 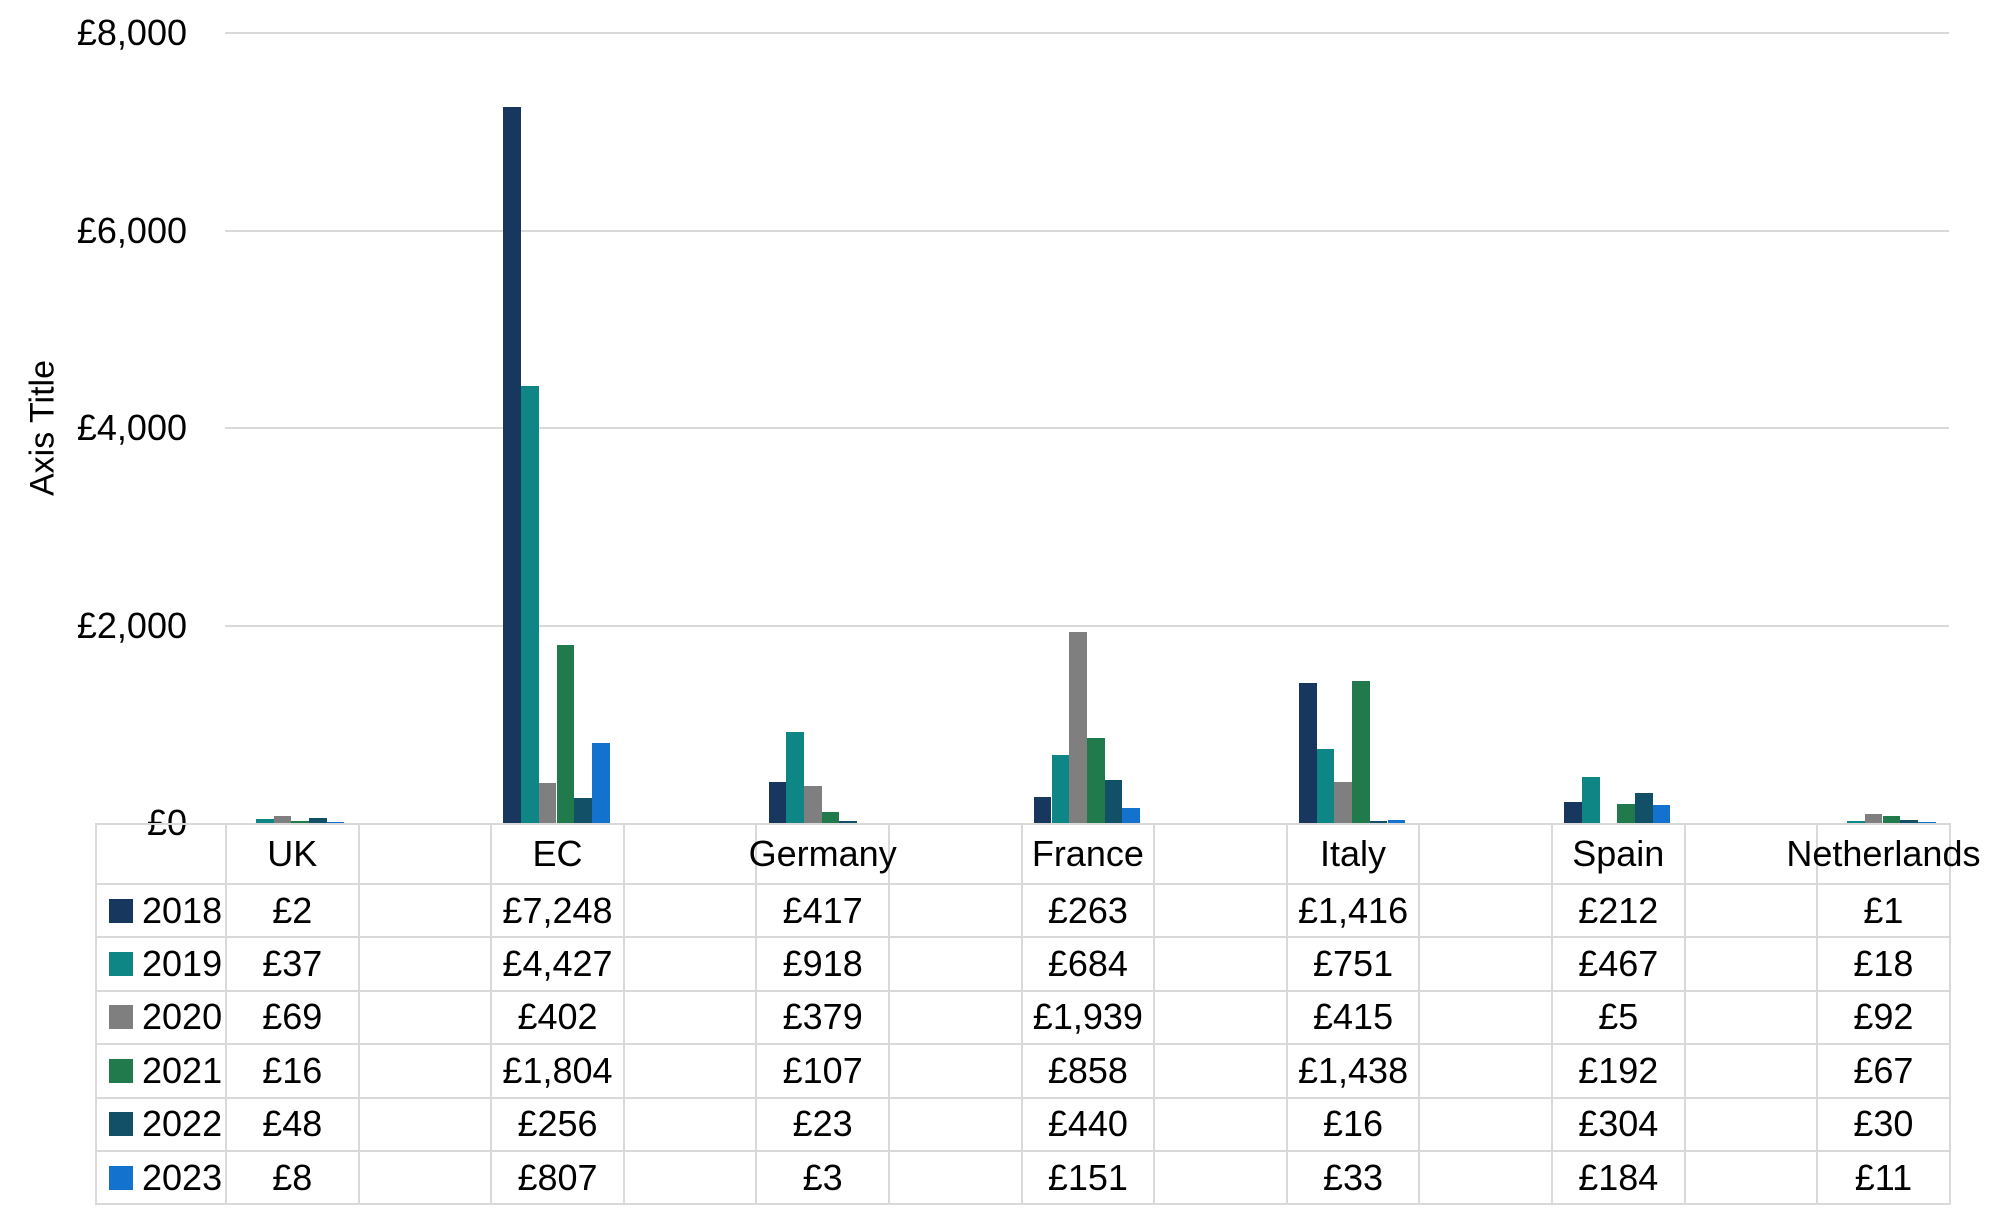 I want to click on bar-2019-italy, so click(x=1325, y=785).